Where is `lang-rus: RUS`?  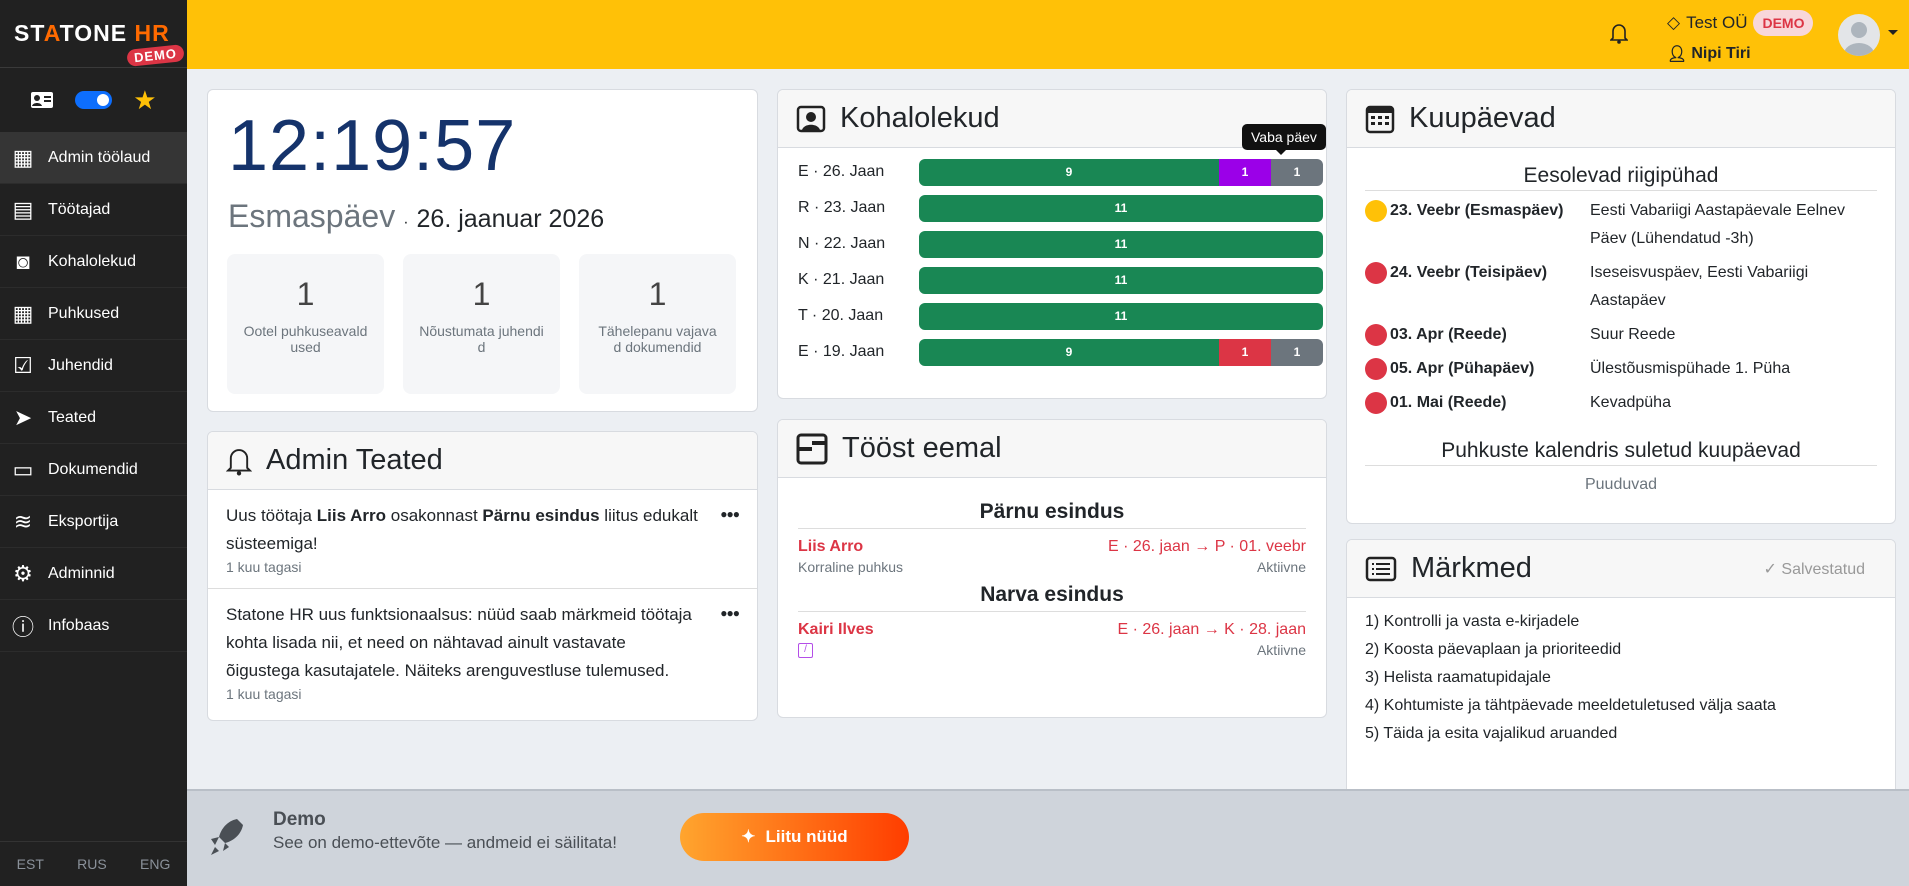
lang-rus: RUS is located at coordinates (92, 864).